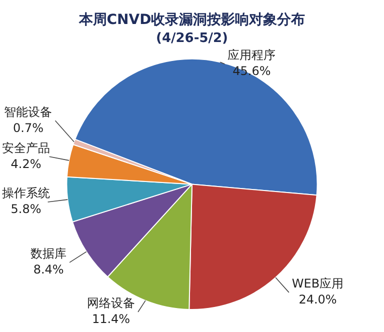 The height and width of the screenshot is (332, 384). Describe the element at coordinates (111, 303) in the screenshot. I see `slice-label: 网络设备` at that location.